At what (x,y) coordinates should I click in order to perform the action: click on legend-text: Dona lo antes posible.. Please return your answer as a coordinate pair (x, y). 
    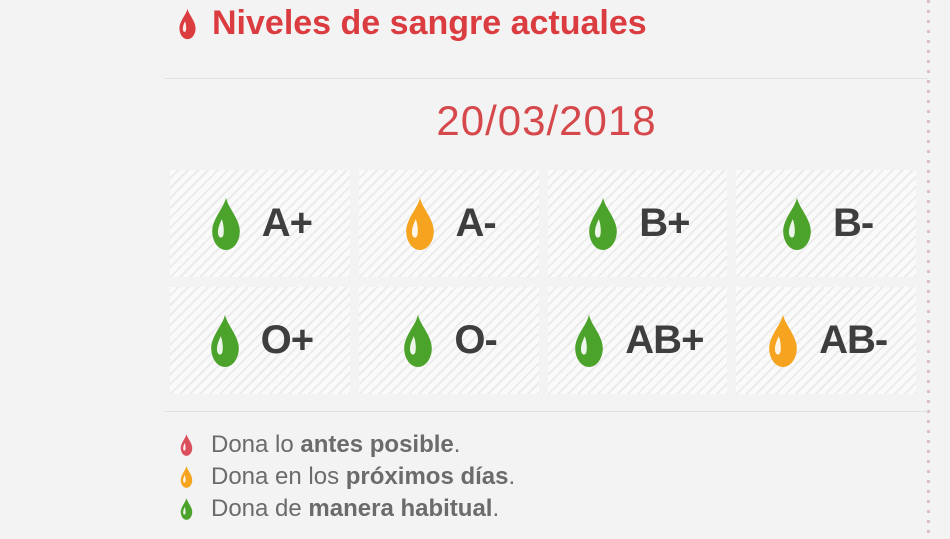
    Looking at the image, I should click on (335, 445).